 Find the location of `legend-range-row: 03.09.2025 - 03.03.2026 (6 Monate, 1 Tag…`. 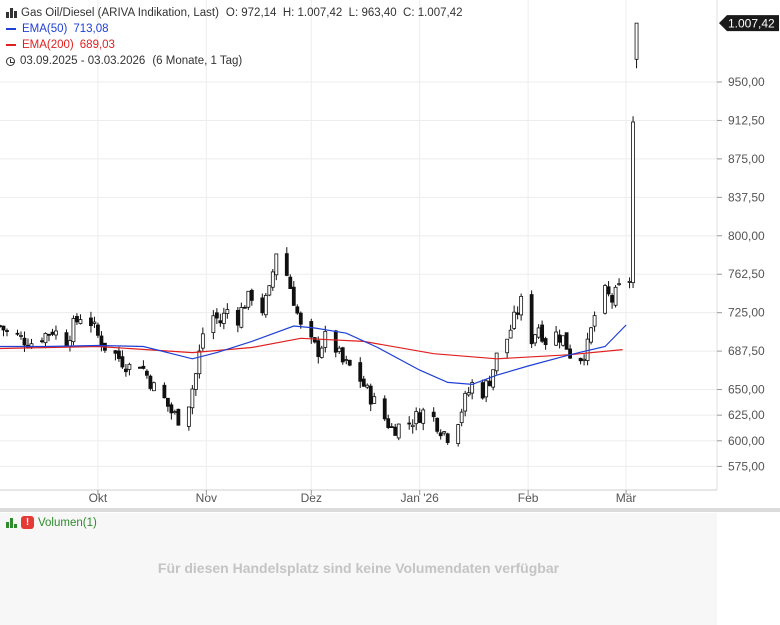

legend-range-row: 03.09.2025 - 03.03.2026 (6 Monate, 1 Tag… is located at coordinates (234, 61).